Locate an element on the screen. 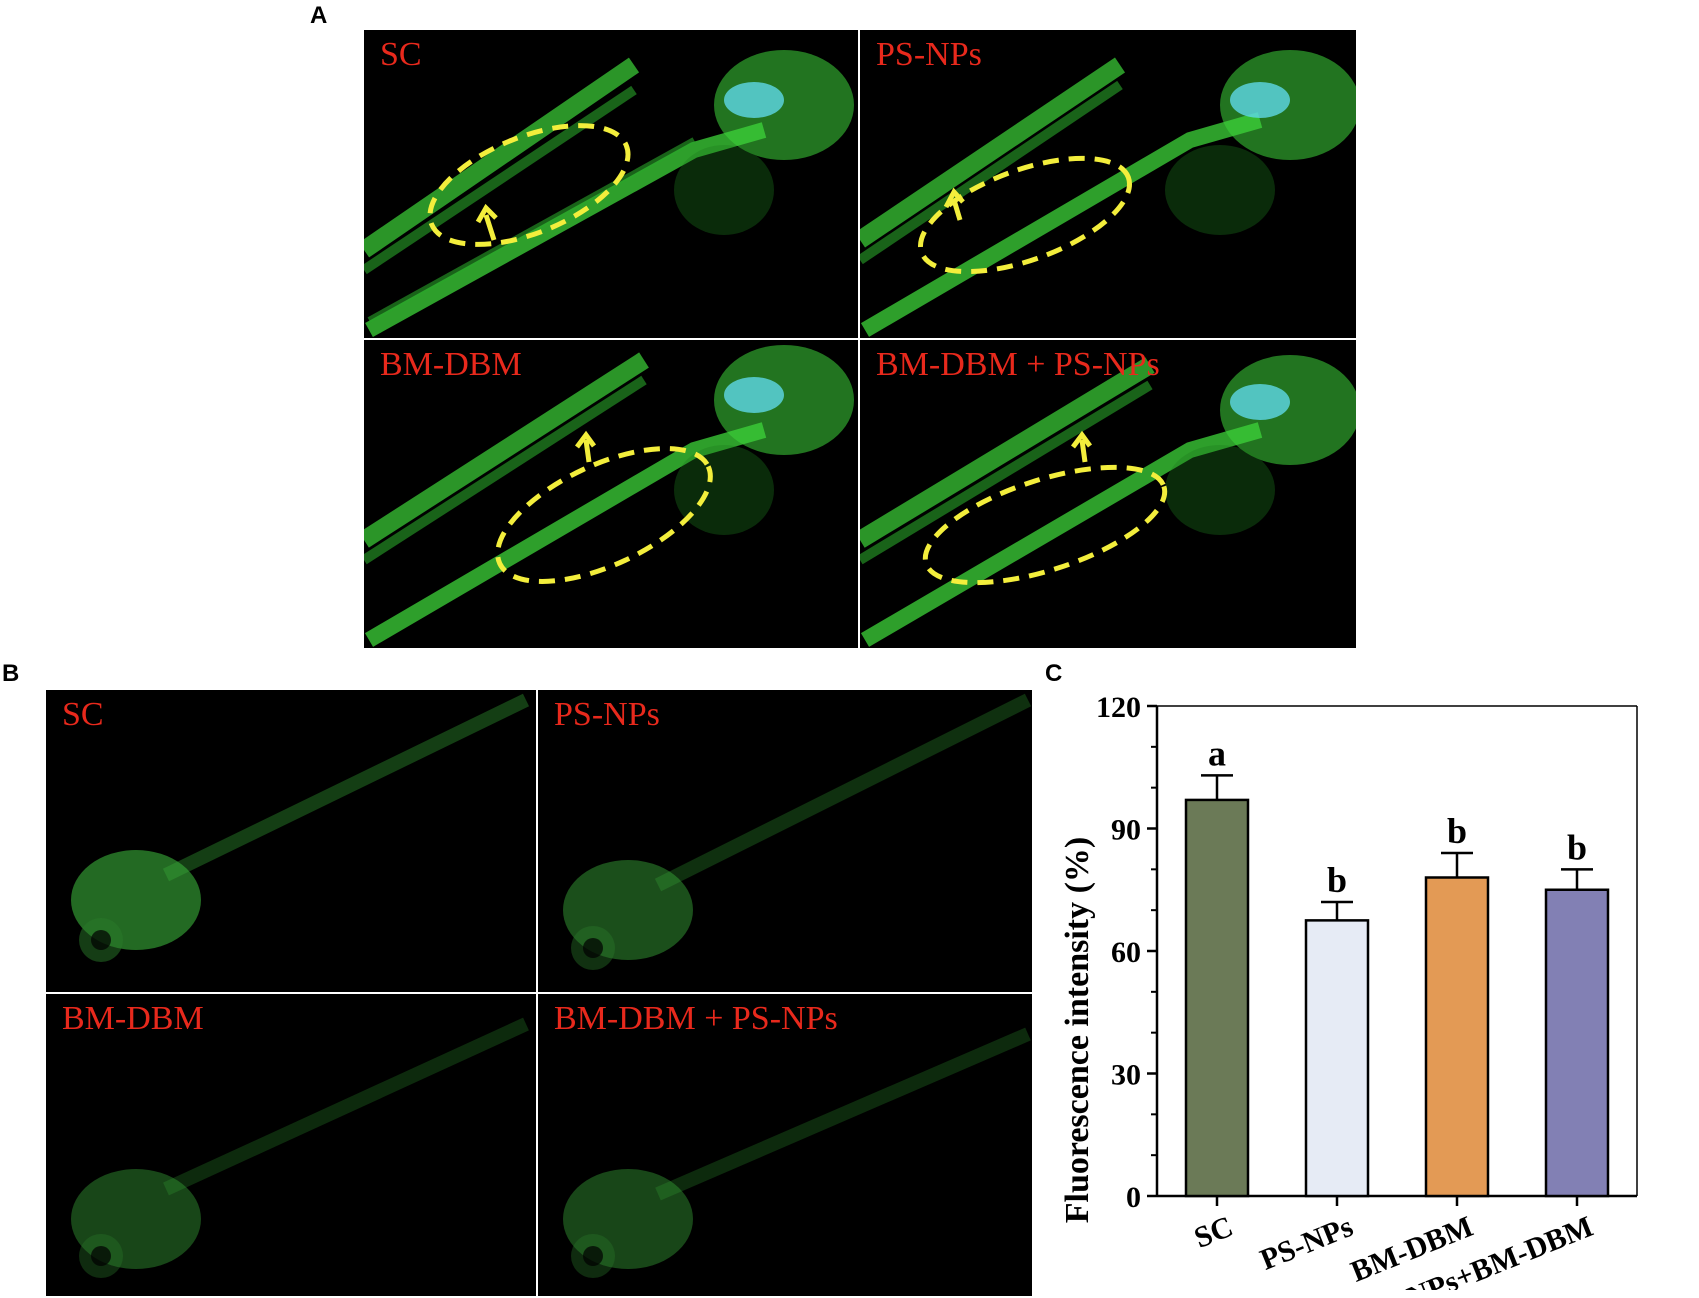 The image size is (1699, 1298). x-tick-label: SC is located at coordinates (1214, 1232).